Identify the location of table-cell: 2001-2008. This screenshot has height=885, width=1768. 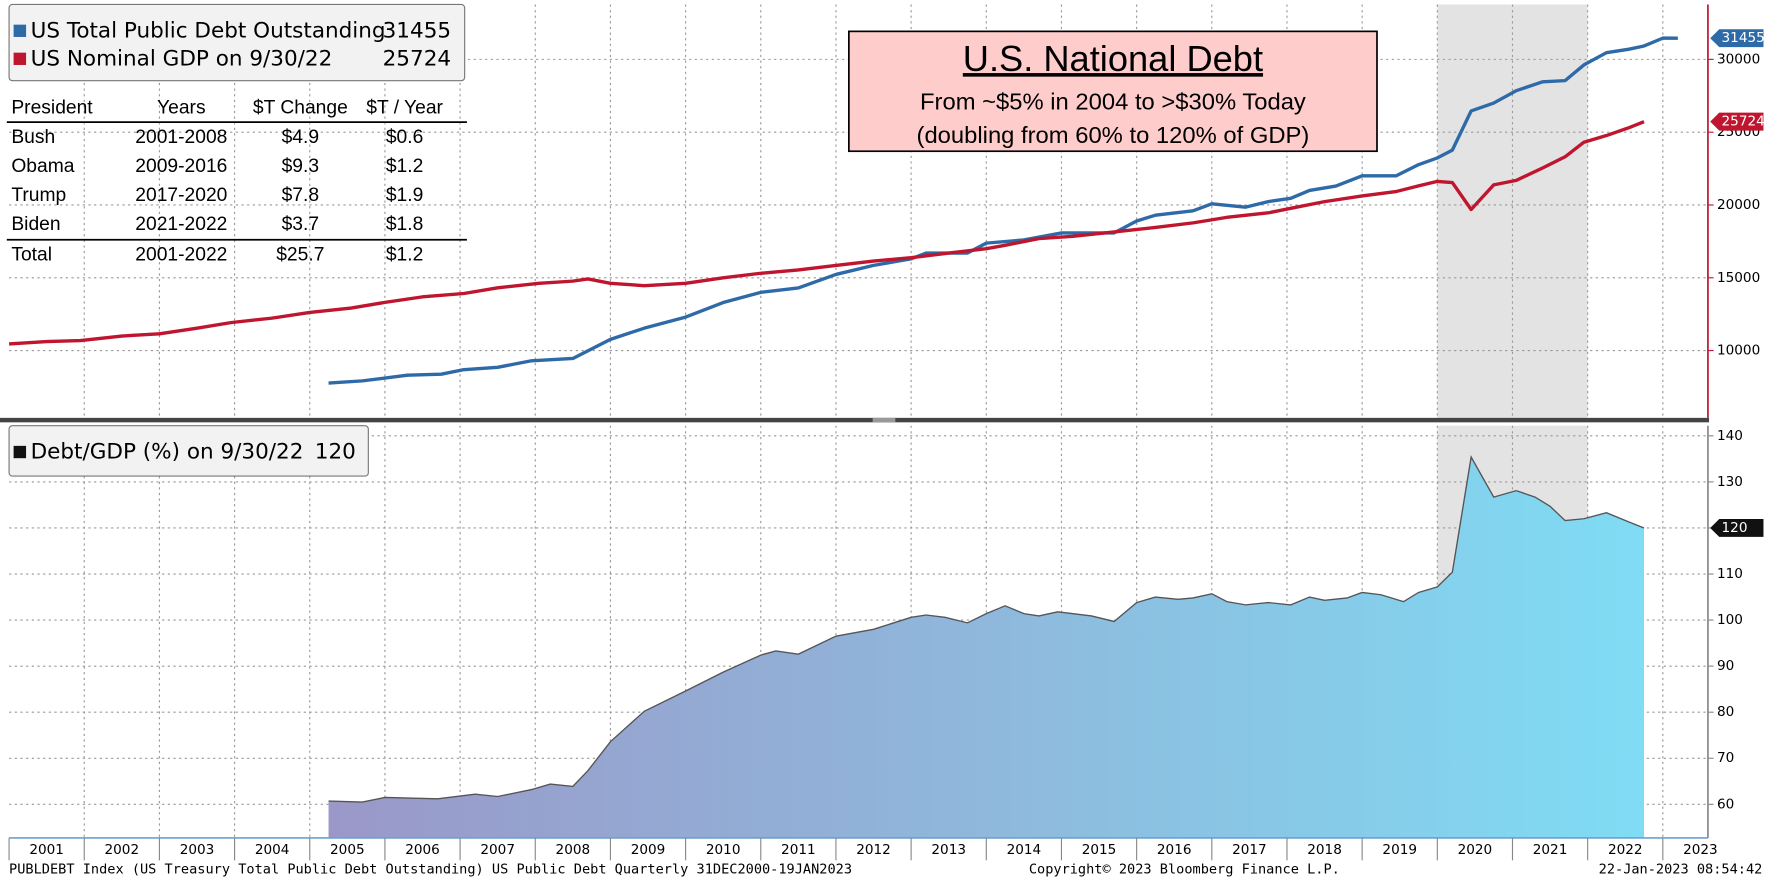
(181, 137).